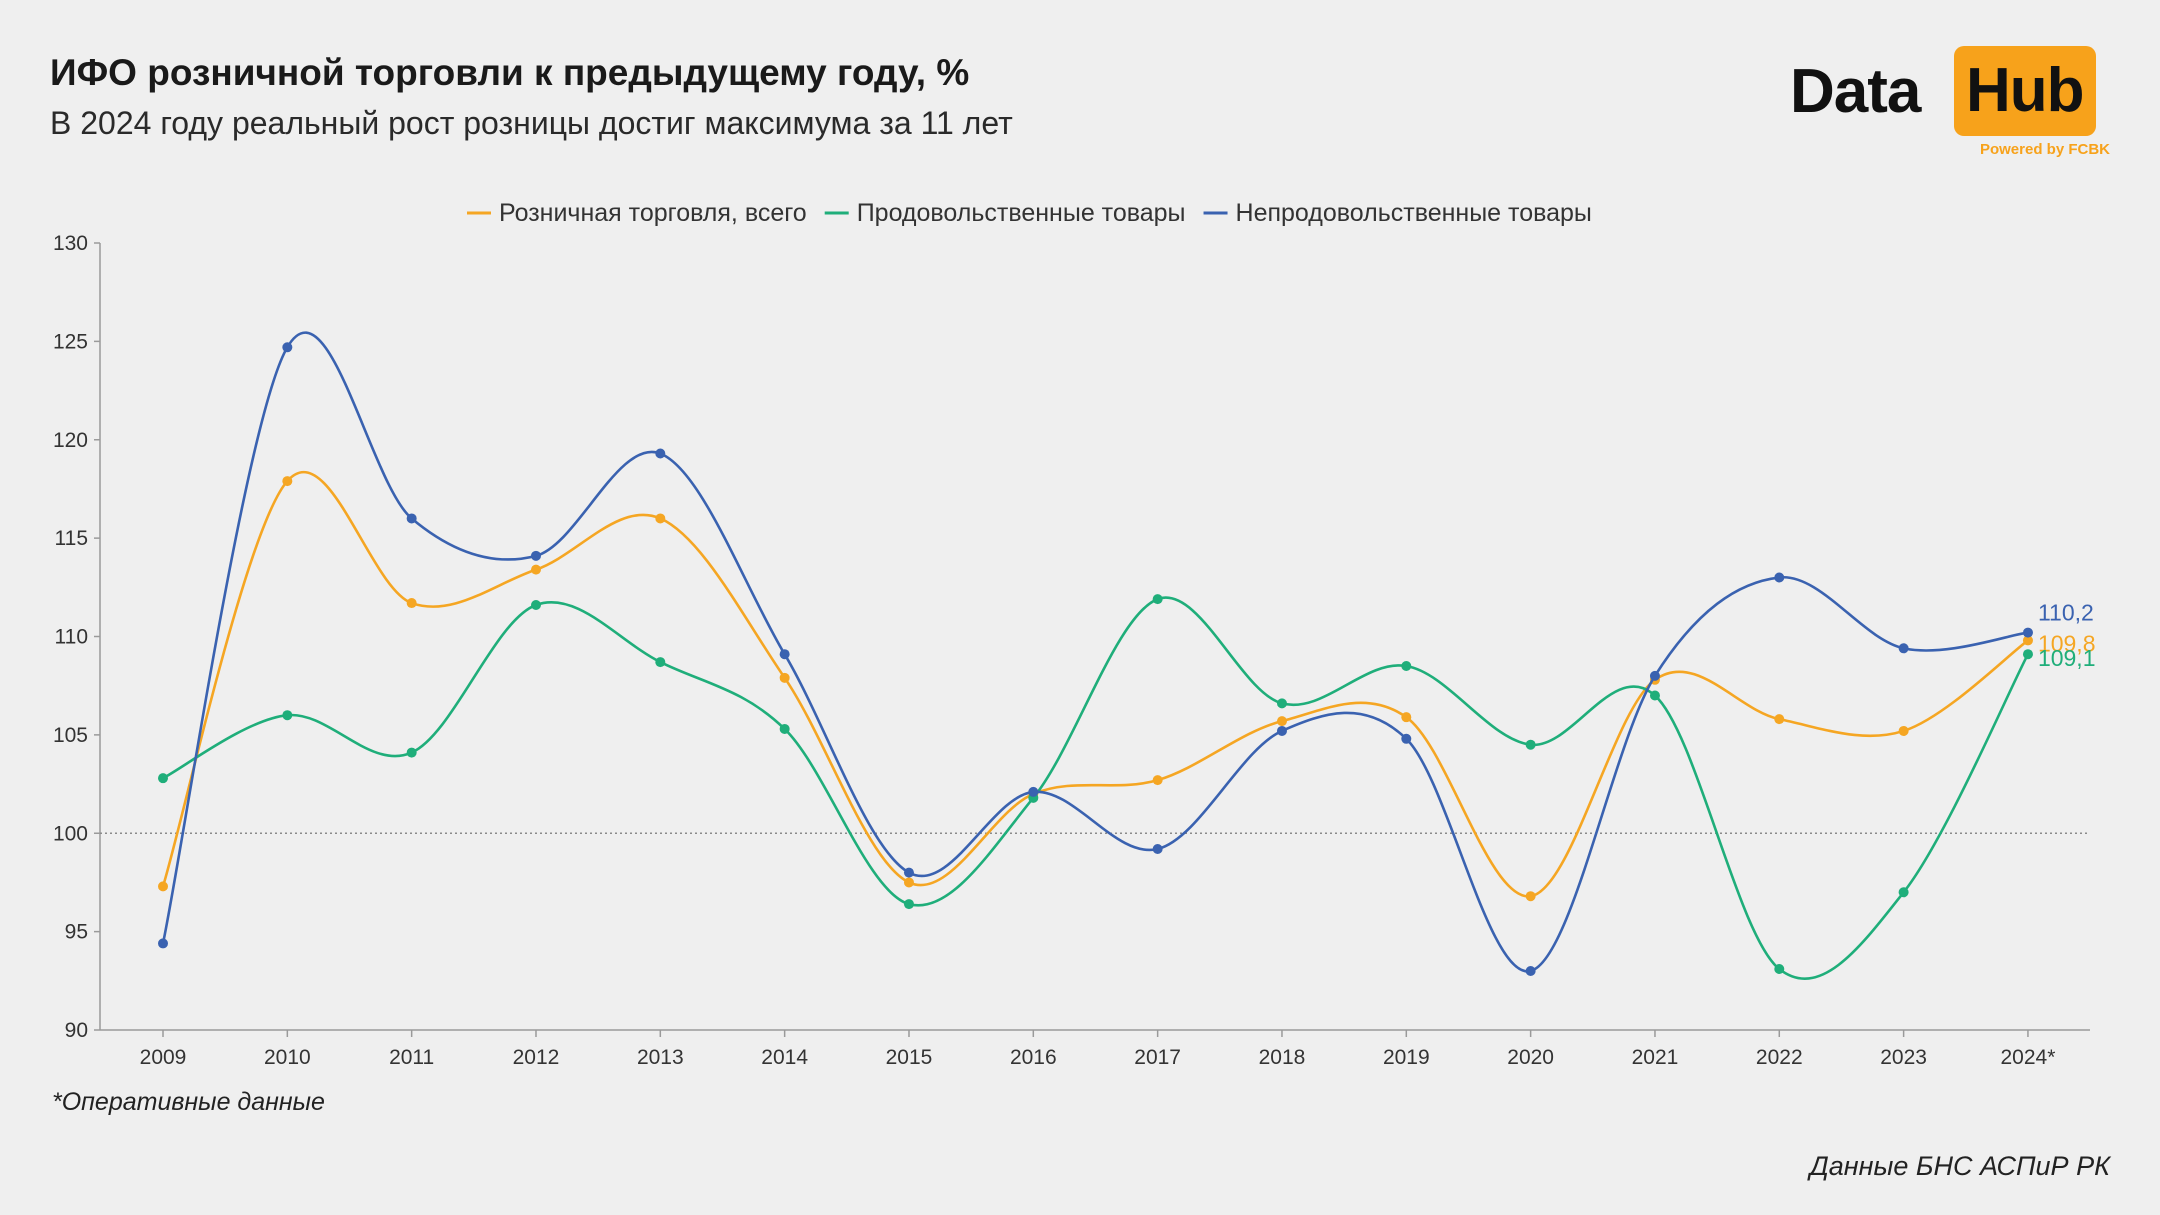  I want to click on x-tick-label: 2015, so click(909, 1057).